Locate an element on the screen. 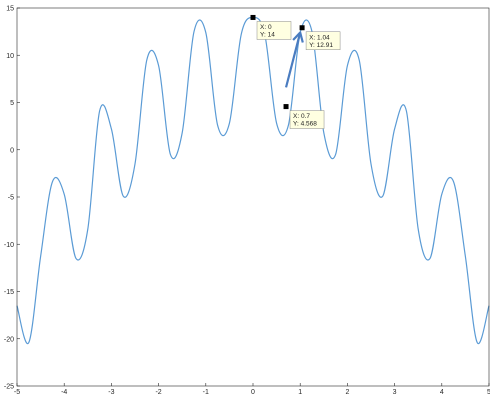 The width and height of the screenshot is (490, 395). datatip-y-label: Y: 14 is located at coordinates (267, 34).